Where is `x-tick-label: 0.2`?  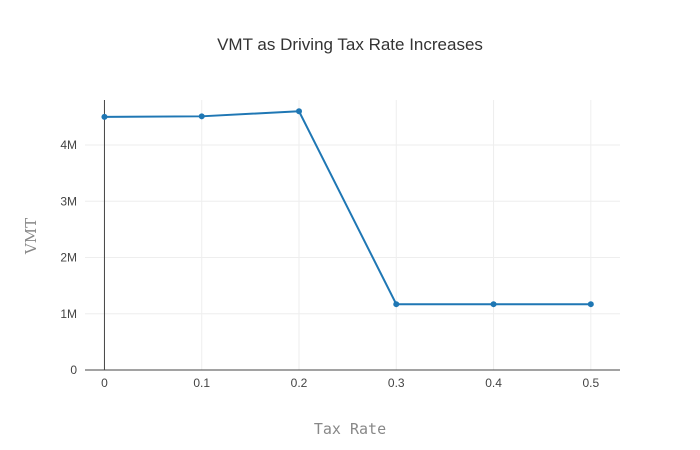
x-tick-label: 0.2 is located at coordinates (299, 383).